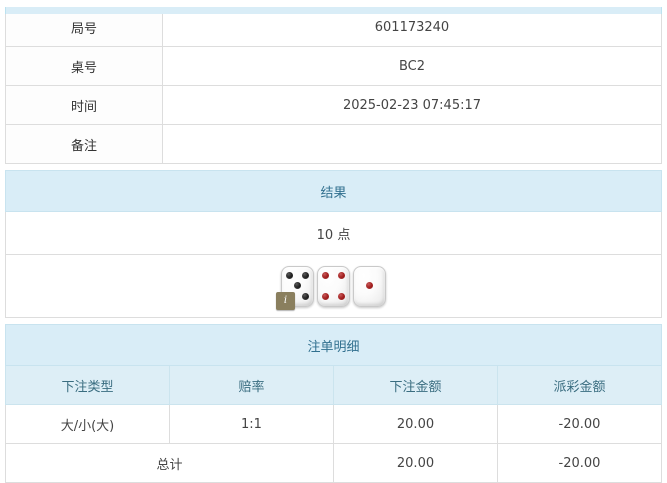  I want to click on cell-bet-amount: 20.00, so click(415, 424).